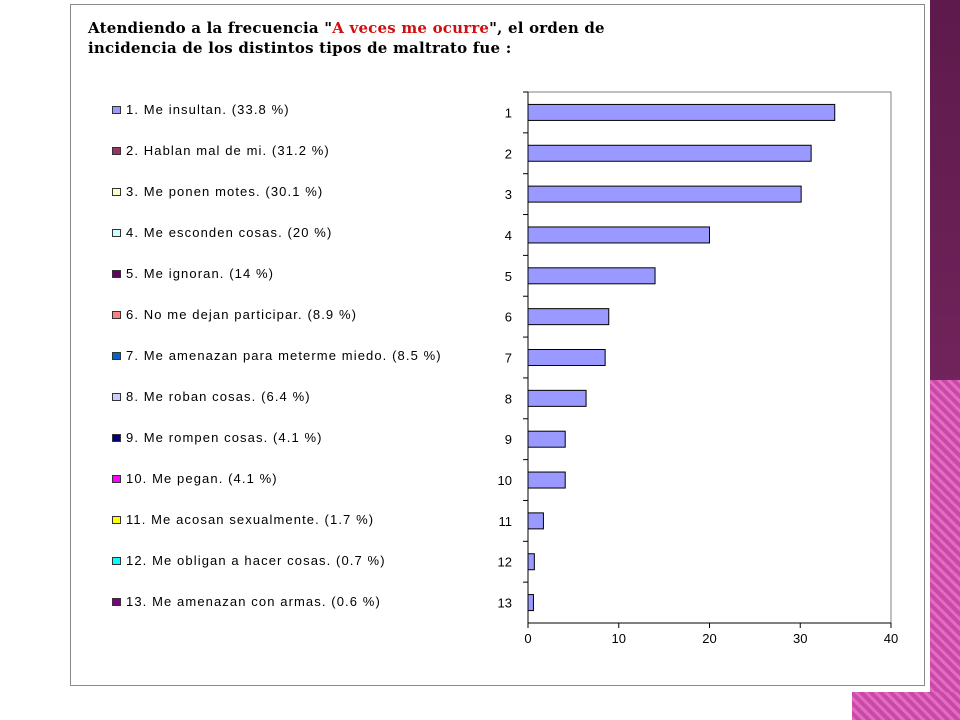  What do you see at coordinates (508, 153) in the screenshot?
I see `y-tick-label: 2` at bounding box center [508, 153].